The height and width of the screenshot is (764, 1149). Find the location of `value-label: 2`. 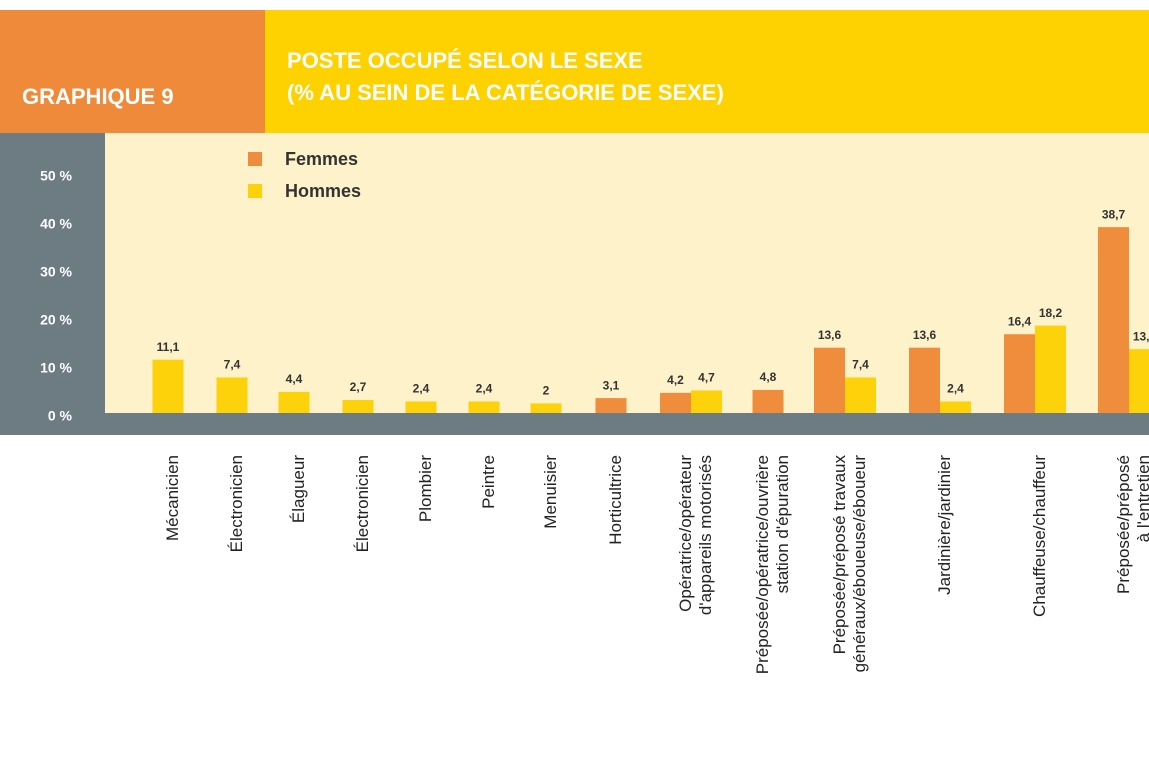

value-label: 2 is located at coordinates (546, 391).